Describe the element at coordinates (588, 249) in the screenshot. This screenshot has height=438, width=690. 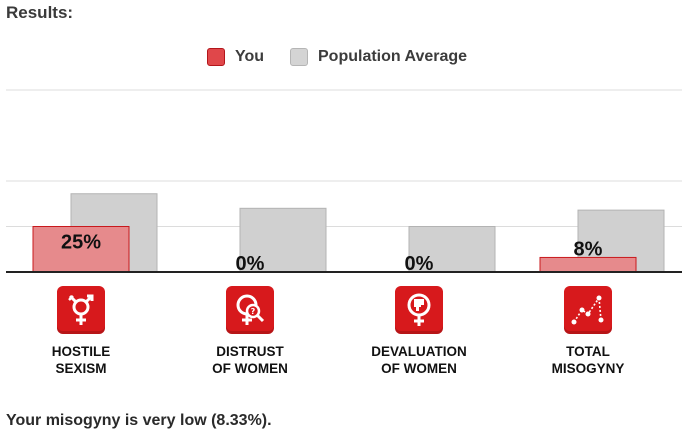
I see `data-label-you-3: 8%` at that location.